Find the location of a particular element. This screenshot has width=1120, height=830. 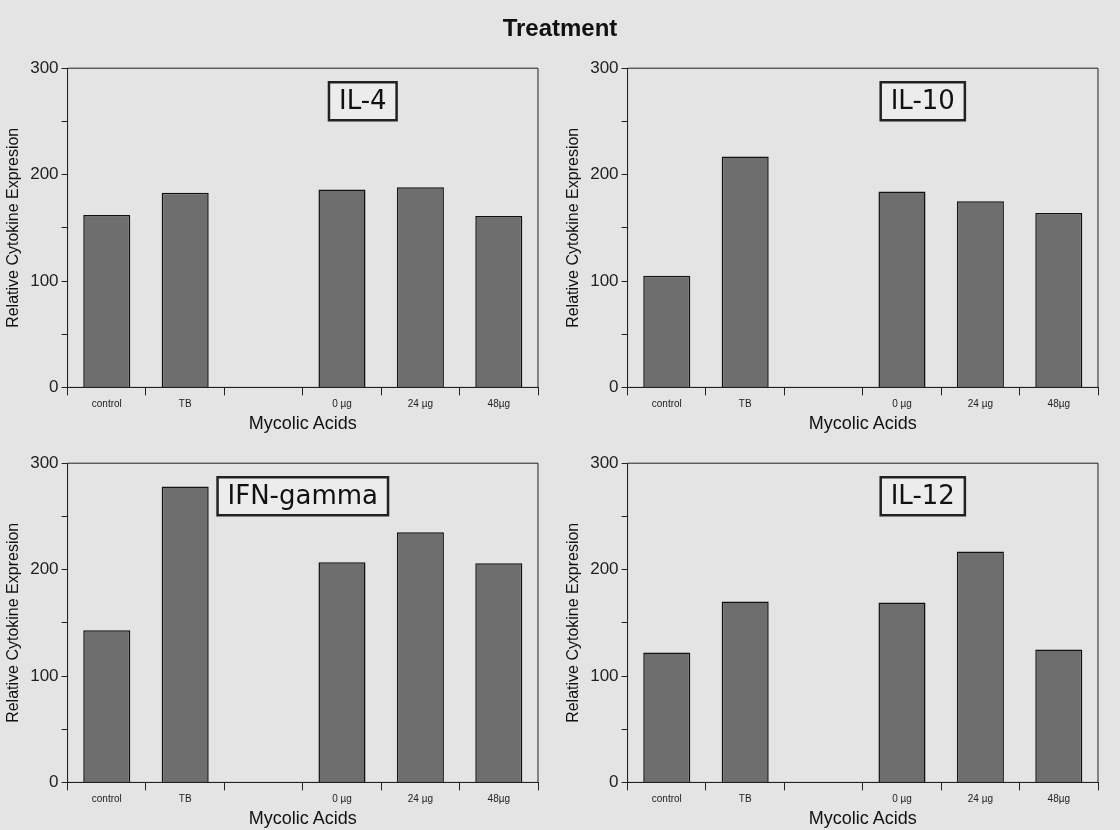

text: IFN-gamma is located at coordinates (303, 494).